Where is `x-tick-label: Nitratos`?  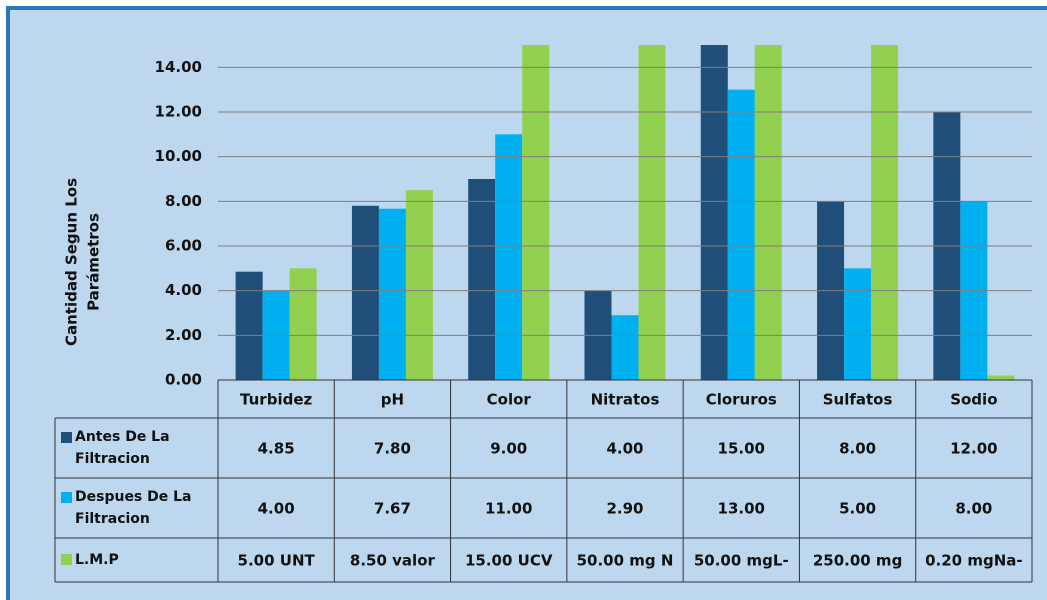
x-tick-label: Nitratos is located at coordinates (625, 400).